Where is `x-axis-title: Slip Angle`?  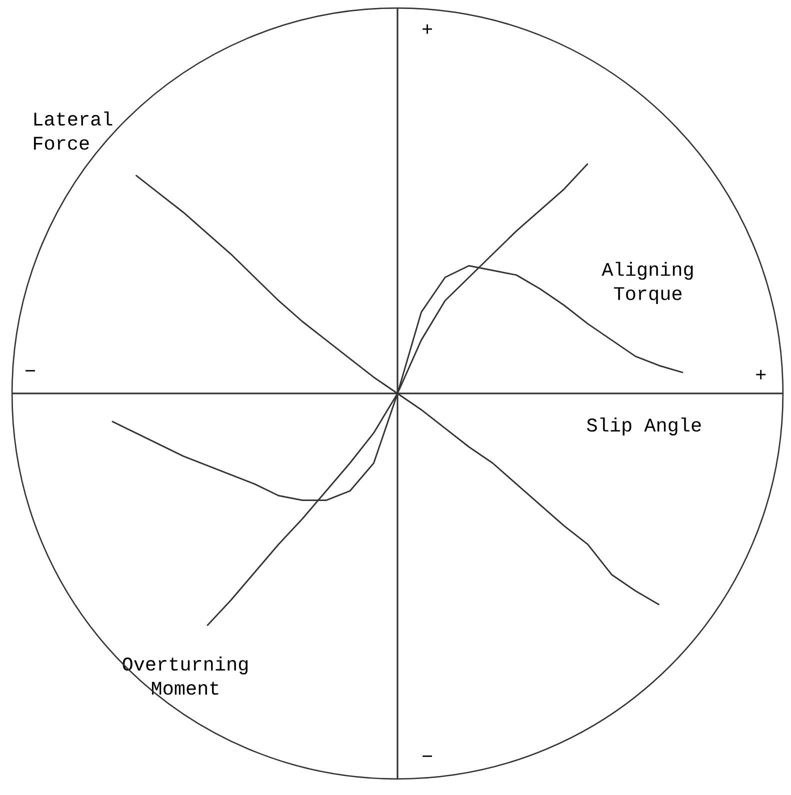 x-axis-title: Slip Angle is located at coordinates (643, 426).